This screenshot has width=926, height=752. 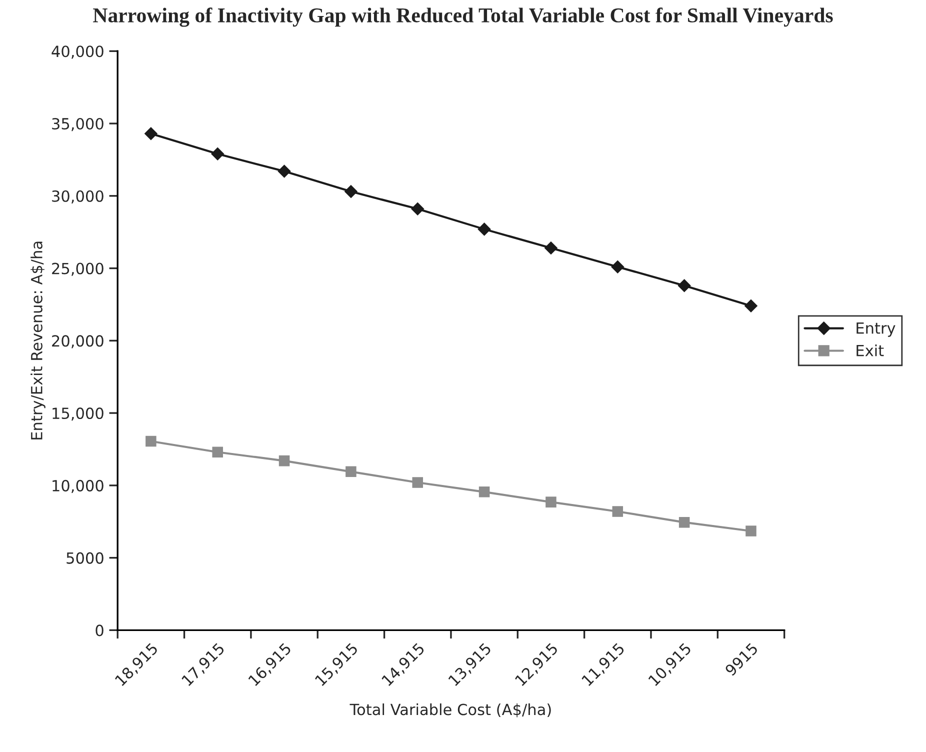 What do you see at coordinates (876, 329) in the screenshot?
I see `legend-label: Entry` at bounding box center [876, 329].